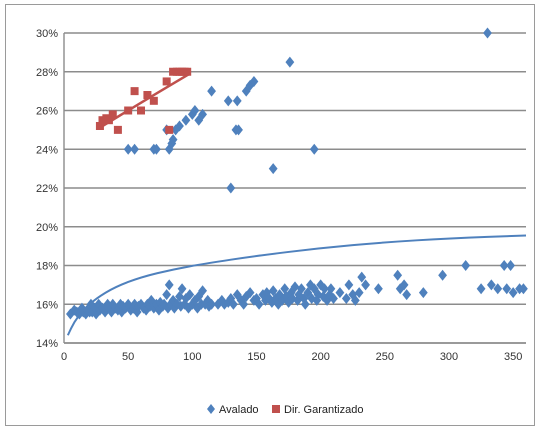  What do you see at coordinates (47, 305) in the screenshot?
I see `y-tick-label: 16%` at bounding box center [47, 305].